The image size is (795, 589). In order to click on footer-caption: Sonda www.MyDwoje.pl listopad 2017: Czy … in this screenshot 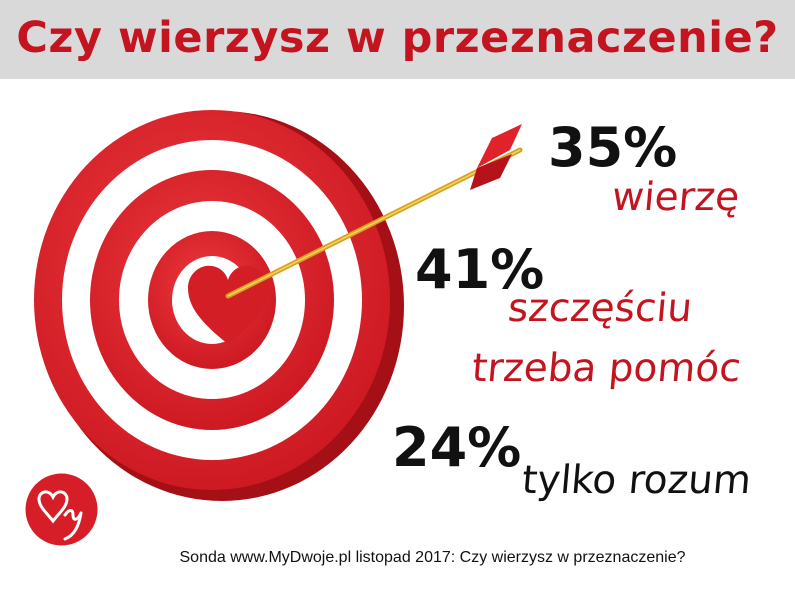, I will do `click(432, 557)`.